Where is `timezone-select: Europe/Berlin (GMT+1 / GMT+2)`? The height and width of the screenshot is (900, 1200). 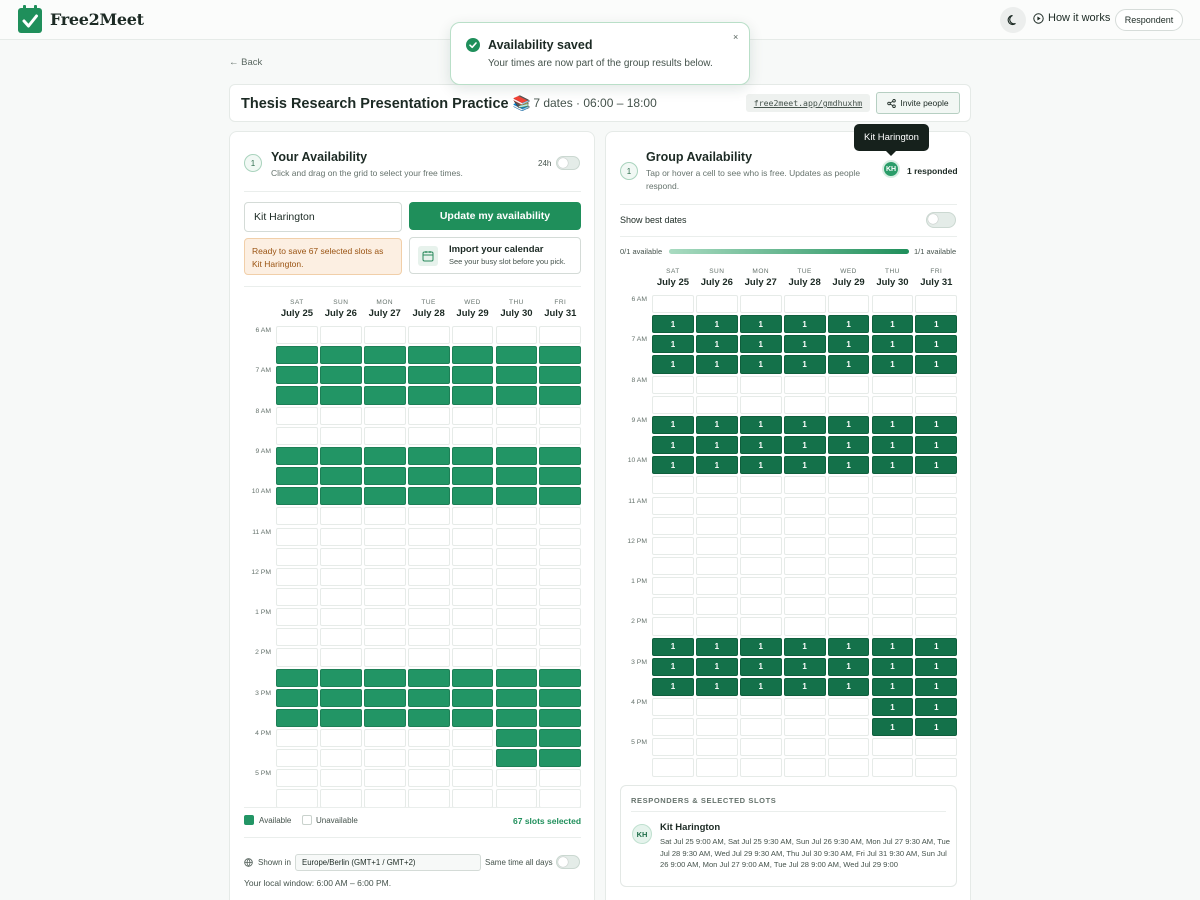 timezone-select: Europe/Berlin (GMT+1 / GMT+2) is located at coordinates (388, 862).